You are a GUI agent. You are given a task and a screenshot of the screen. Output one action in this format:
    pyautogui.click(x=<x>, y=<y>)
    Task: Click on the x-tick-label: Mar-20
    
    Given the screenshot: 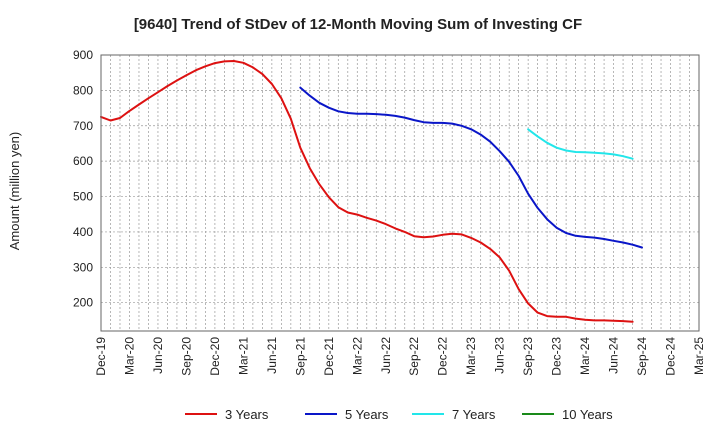 What is the action you would take?
    pyautogui.click(x=129, y=356)
    